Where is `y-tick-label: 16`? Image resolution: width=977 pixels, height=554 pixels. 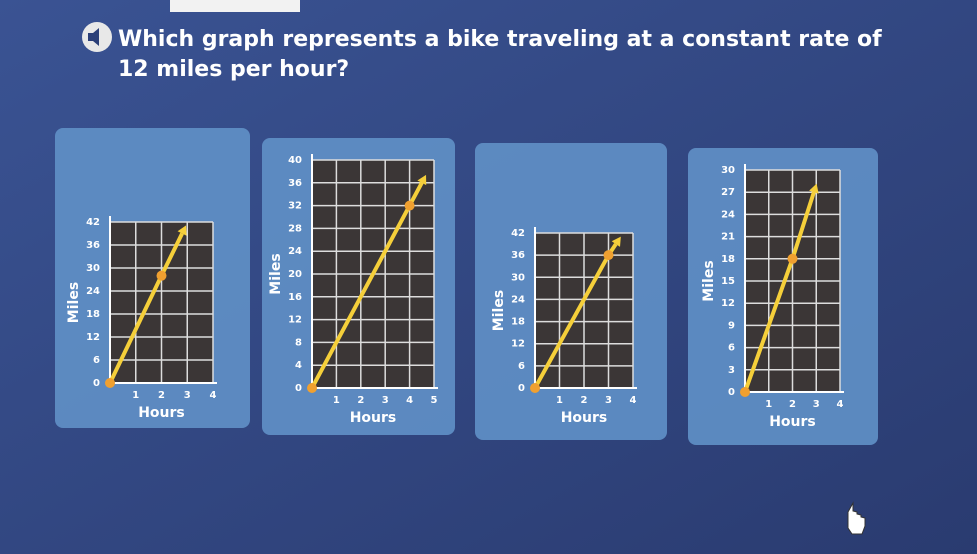
y-tick-label: 16 is located at coordinates (295, 297).